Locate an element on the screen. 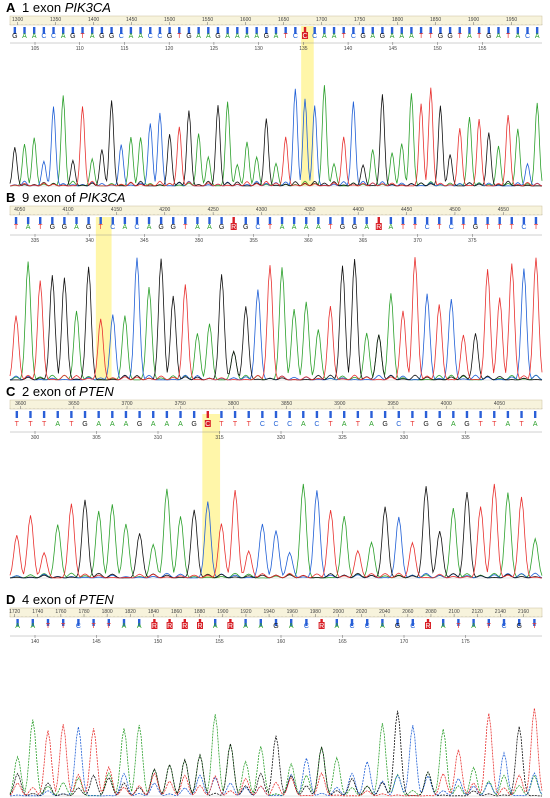 The width and height of the screenshot is (550, 798). scan-tick-label: 1780 is located at coordinates (83, 612).